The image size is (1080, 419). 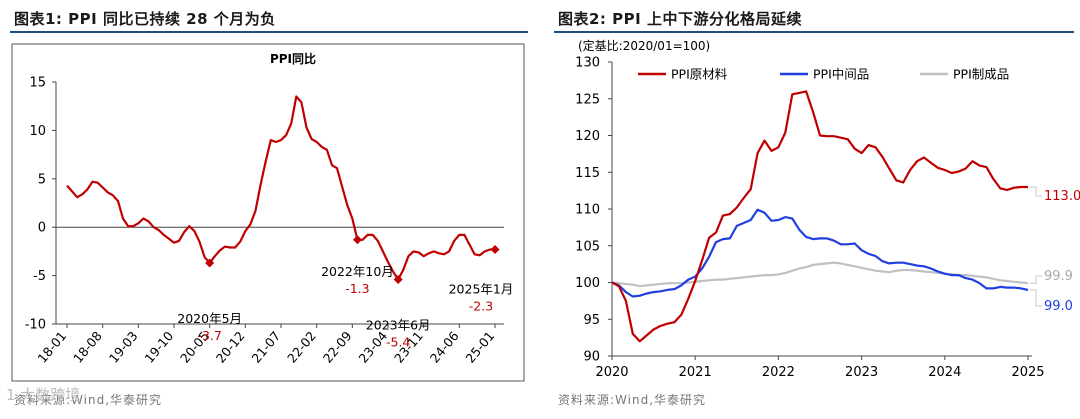 I want to click on x-tick-label: 19-10, so click(x=158, y=347).